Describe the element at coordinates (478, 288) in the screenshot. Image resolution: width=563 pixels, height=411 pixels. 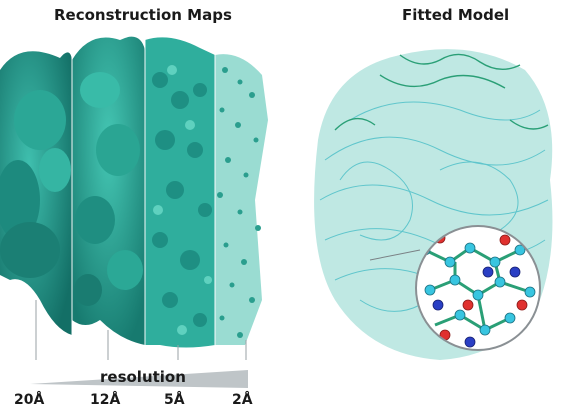
I see `zoom-lens` at that location.